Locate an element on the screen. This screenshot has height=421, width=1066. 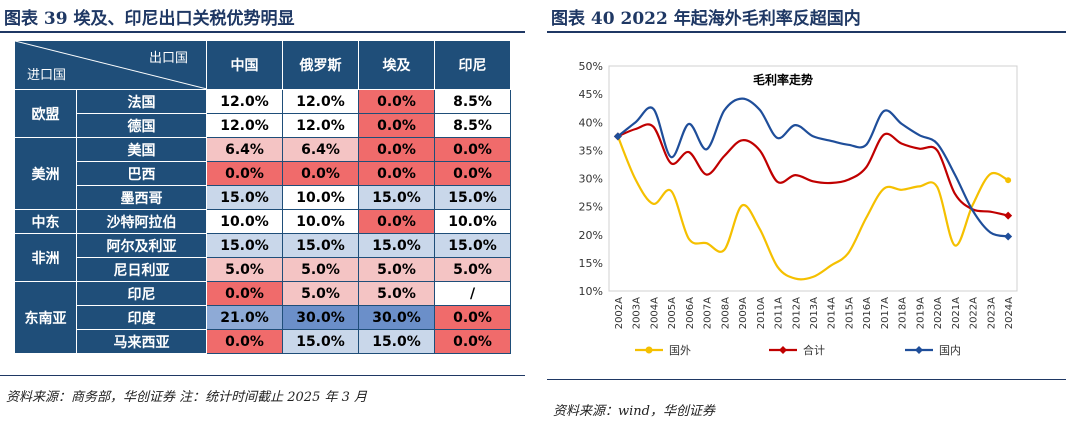
country-label: 印度 is located at coordinates (141, 317).